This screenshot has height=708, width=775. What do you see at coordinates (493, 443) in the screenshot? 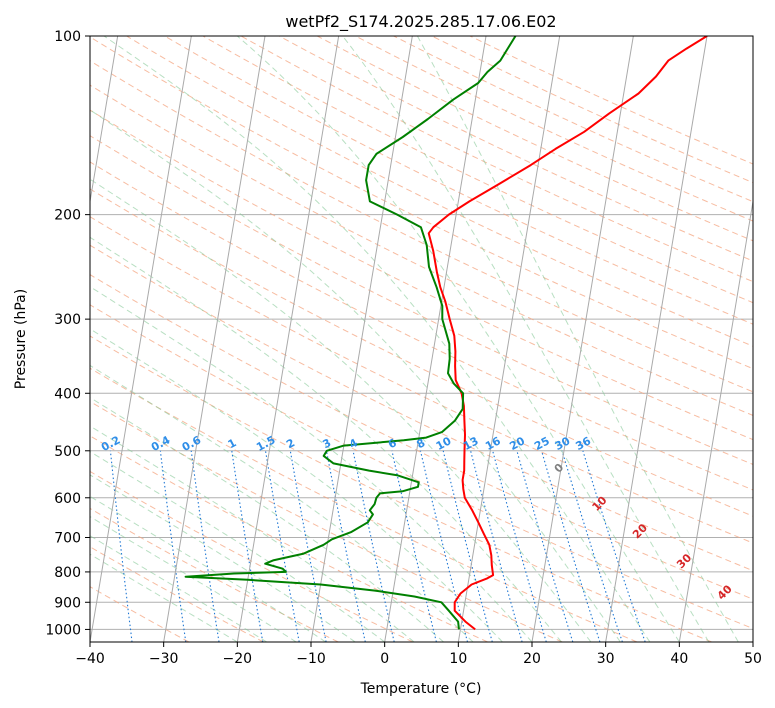
I see `mixing-ratio-label: 16` at bounding box center [493, 443].